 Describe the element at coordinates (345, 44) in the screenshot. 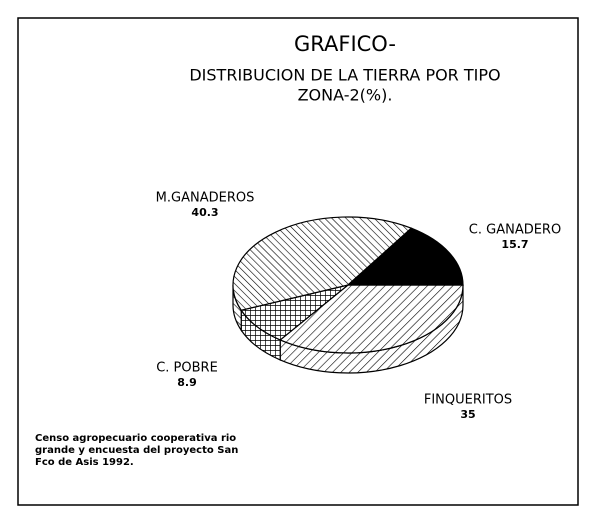

I see `chart-title: GRAFICO-` at that location.